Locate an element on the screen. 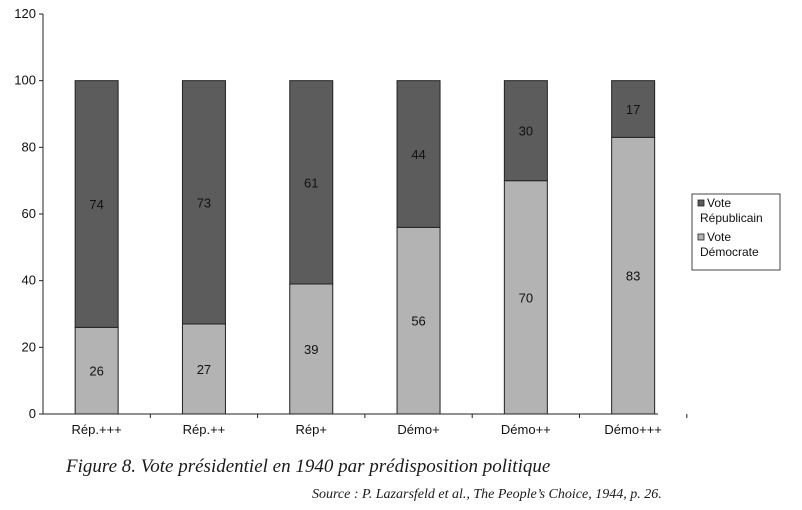 The image size is (802, 510). y-tick-label: 20 is located at coordinates (29, 346).